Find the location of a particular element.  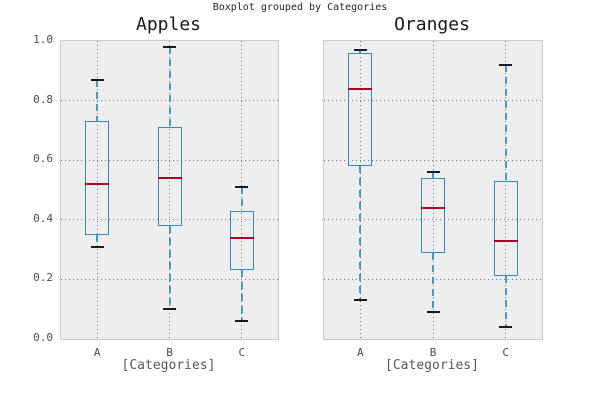

y-tick-label: 0.6 is located at coordinates (43, 159).